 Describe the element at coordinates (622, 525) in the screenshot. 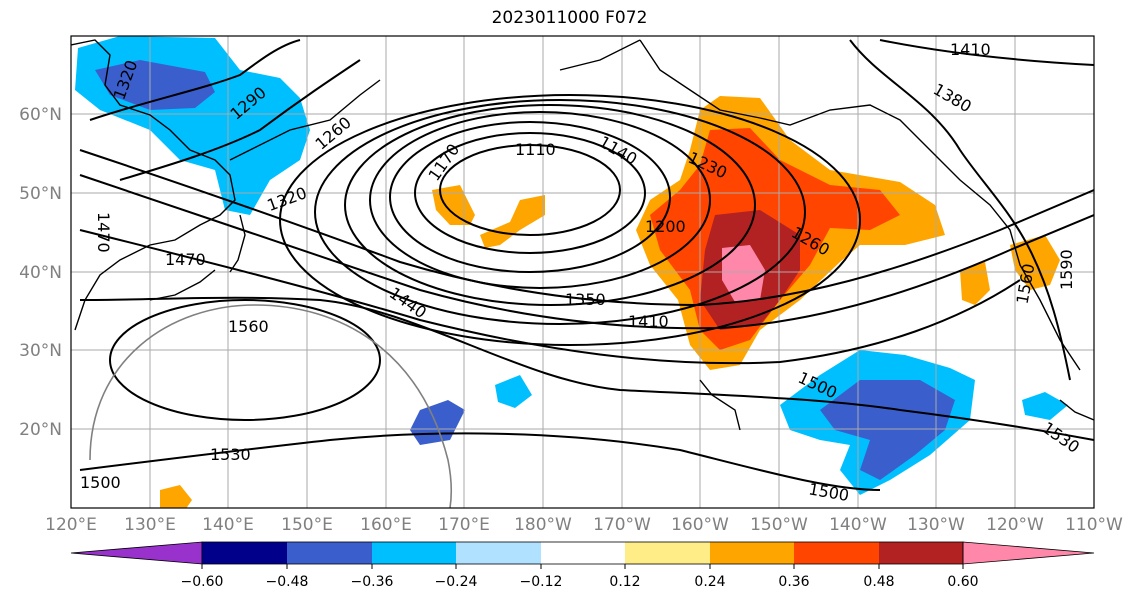

I see `lon-tick-label: 170°W` at that location.